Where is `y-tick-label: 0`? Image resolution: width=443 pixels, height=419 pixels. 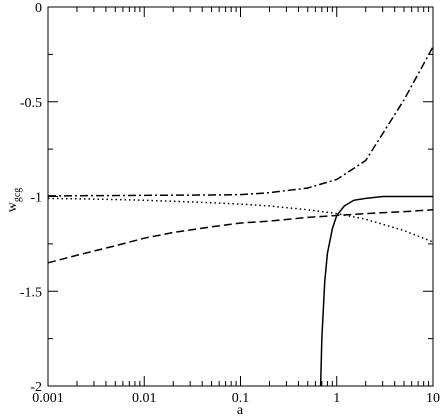 y-tick-label: 0 is located at coordinates (38, 8).